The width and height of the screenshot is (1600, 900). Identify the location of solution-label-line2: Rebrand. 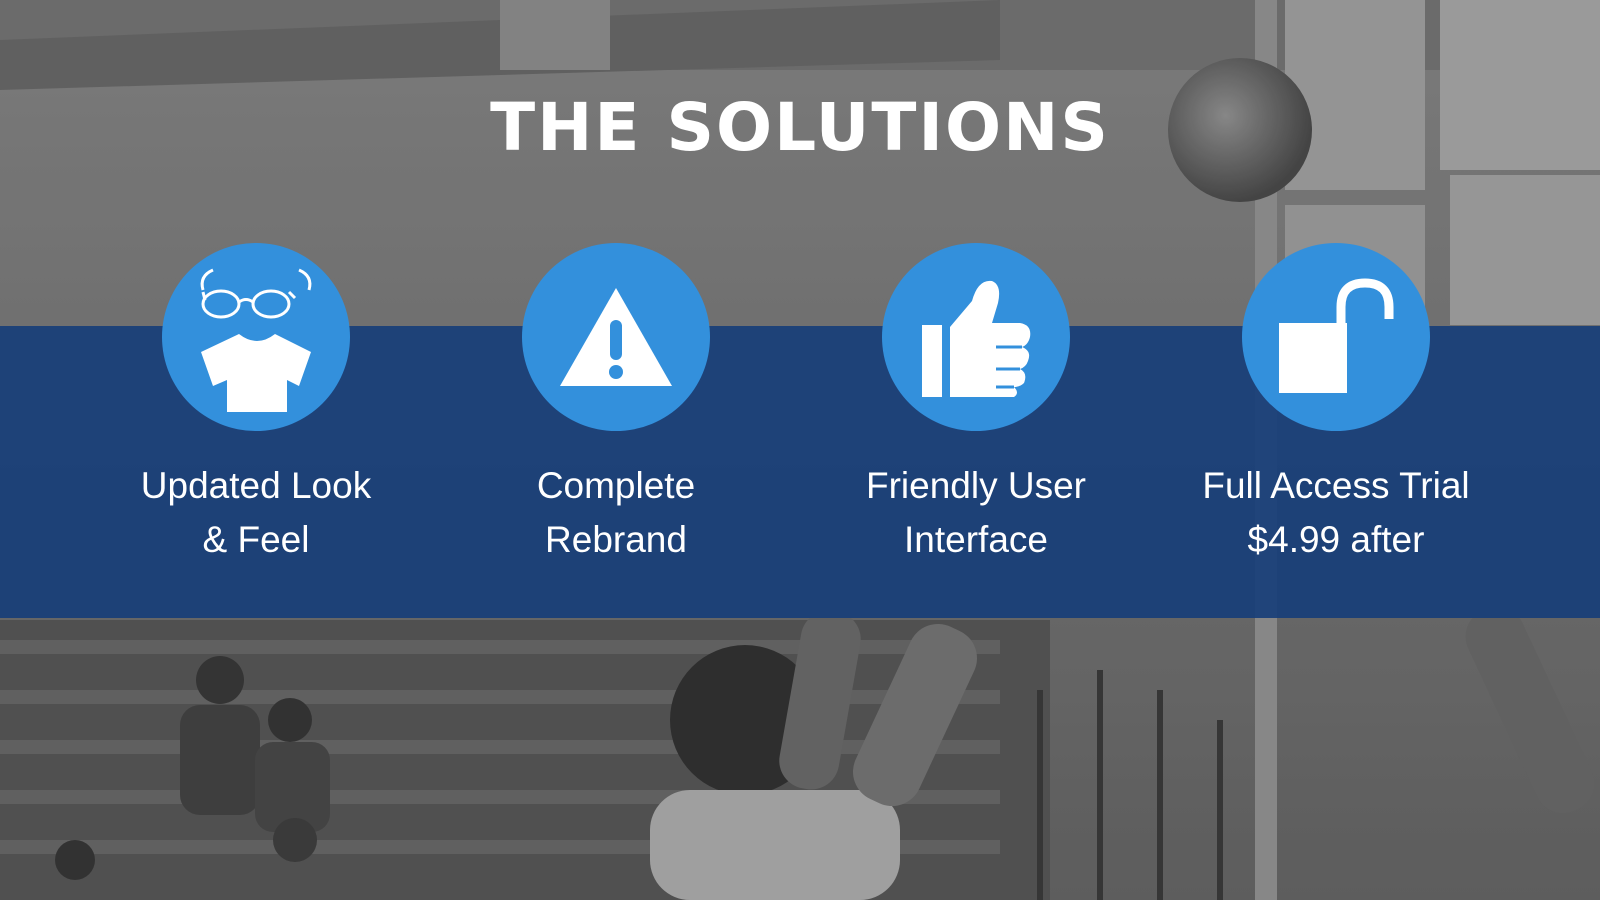
(616, 539).